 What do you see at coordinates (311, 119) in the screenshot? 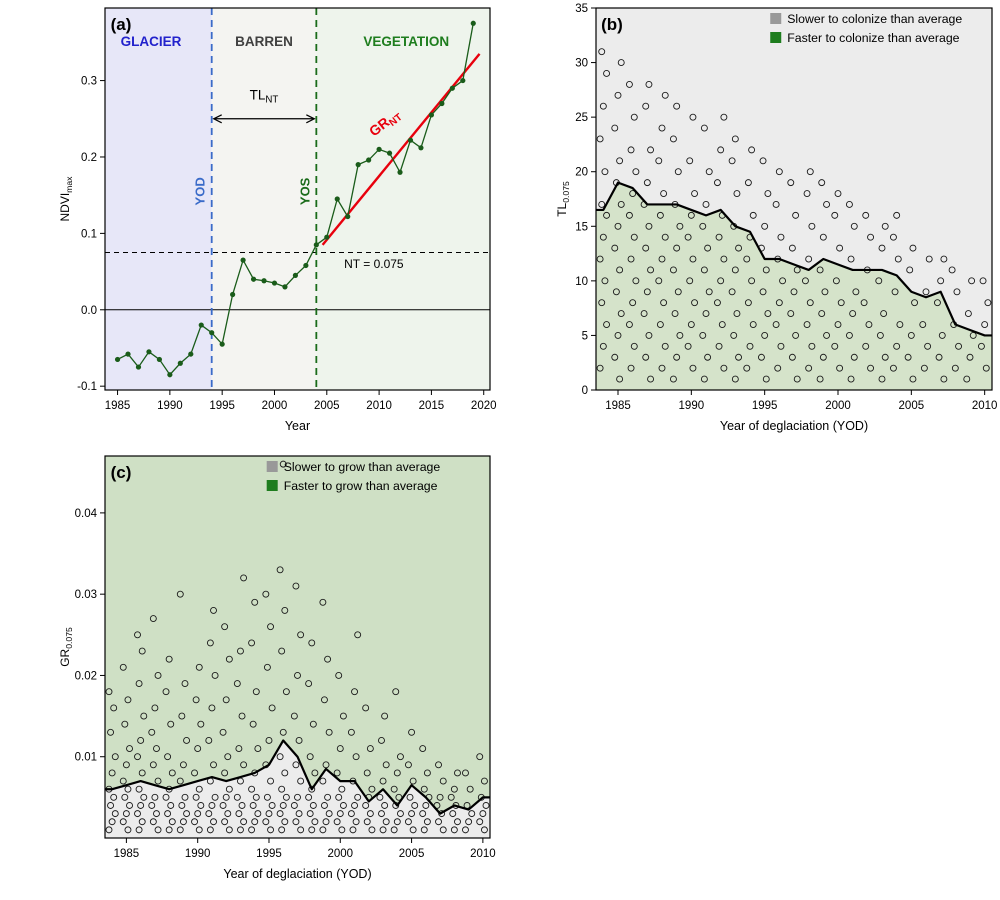
I see `tl-arrowhead-right` at bounding box center [311, 119].